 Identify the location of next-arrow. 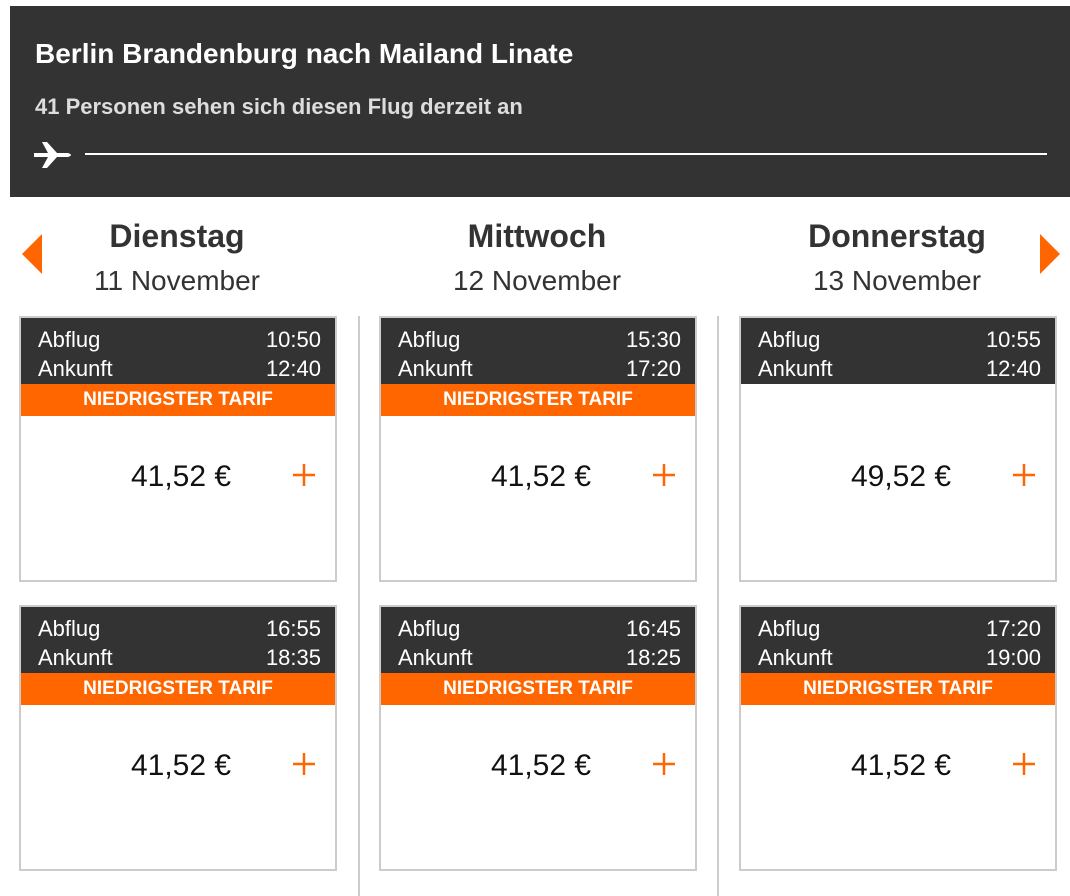
(1050, 254).